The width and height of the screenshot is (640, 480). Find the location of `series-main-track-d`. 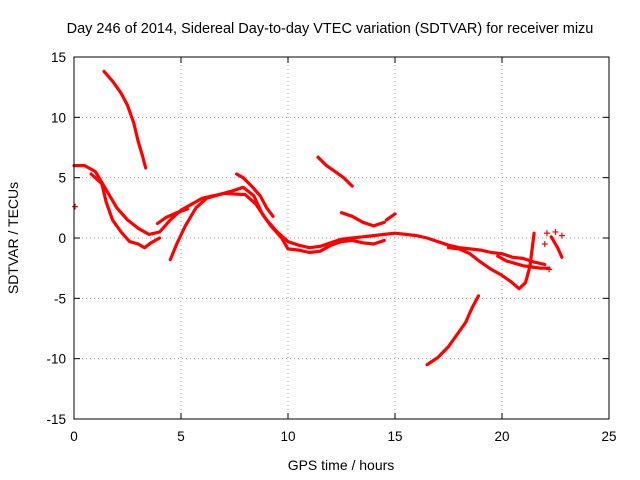

series-main-track-d is located at coordinates (172, 216).